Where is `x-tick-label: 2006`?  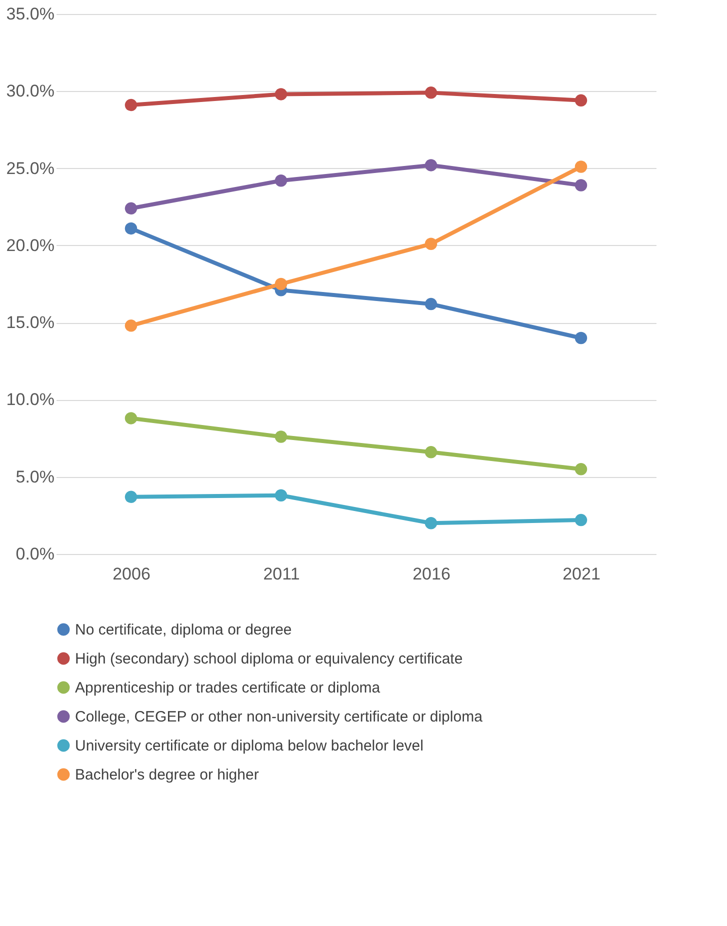 x-tick-label: 2006 is located at coordinates (131, 574).